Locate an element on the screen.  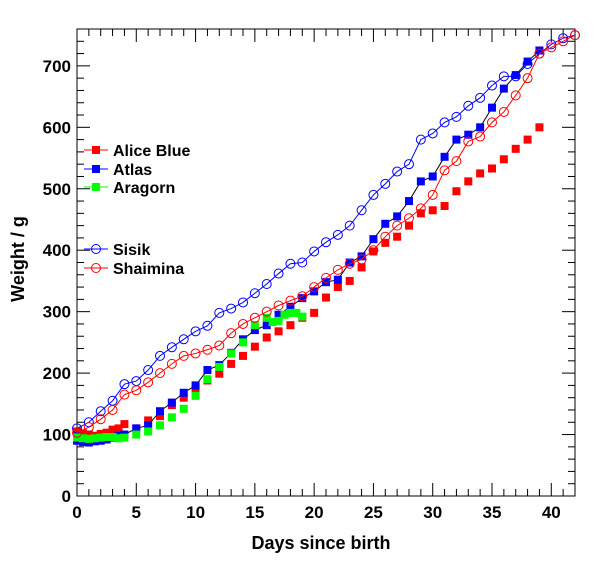
x-tick-label: 25 is located at coordinates (373, 512).